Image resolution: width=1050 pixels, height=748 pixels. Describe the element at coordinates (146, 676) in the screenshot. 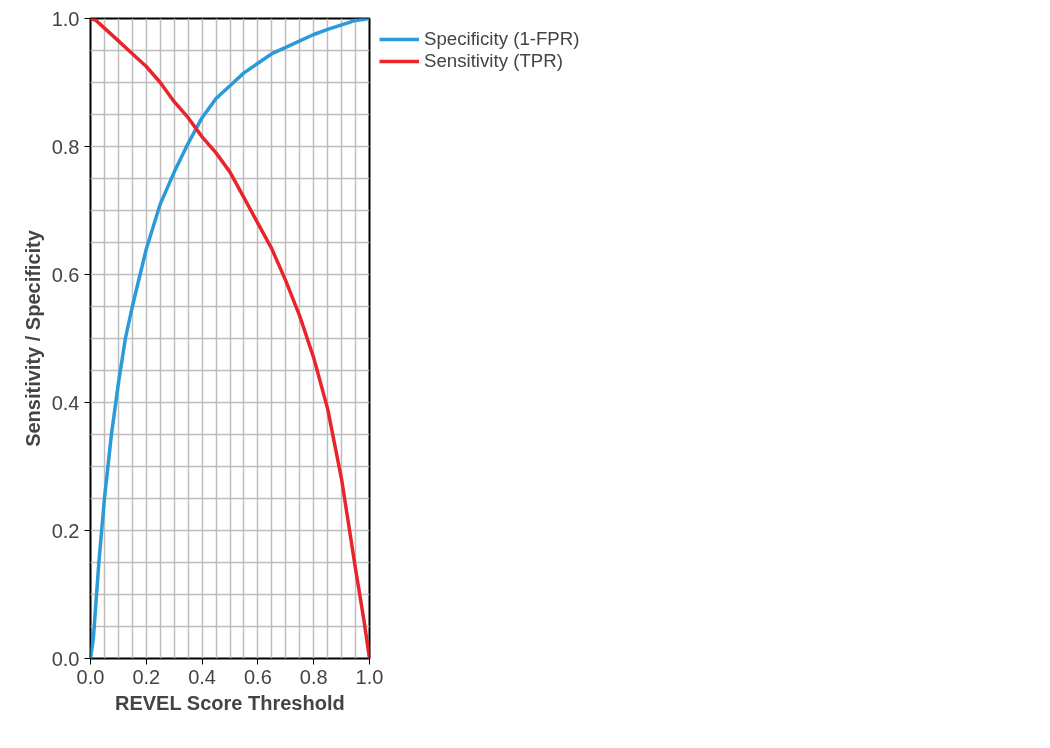

I see `x-tick-label: 0.2` at that location.